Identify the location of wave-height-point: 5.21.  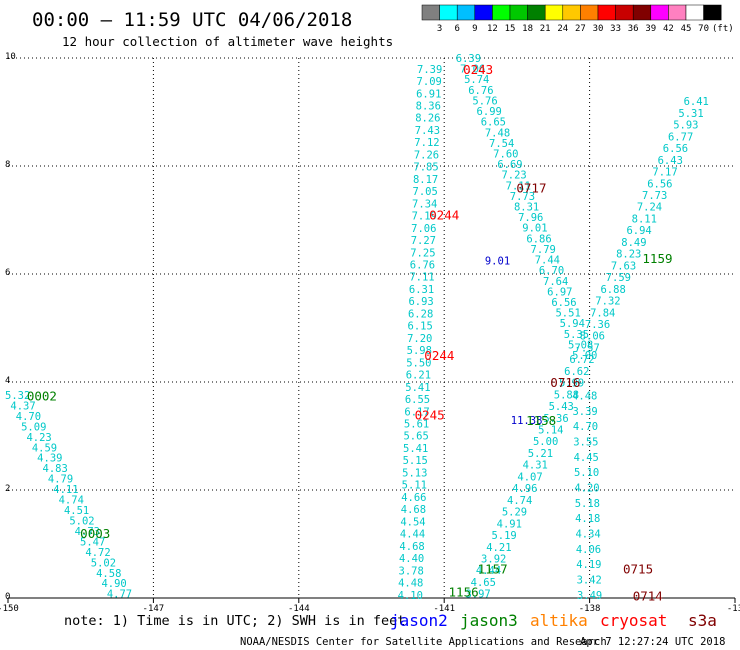
(540, 454).